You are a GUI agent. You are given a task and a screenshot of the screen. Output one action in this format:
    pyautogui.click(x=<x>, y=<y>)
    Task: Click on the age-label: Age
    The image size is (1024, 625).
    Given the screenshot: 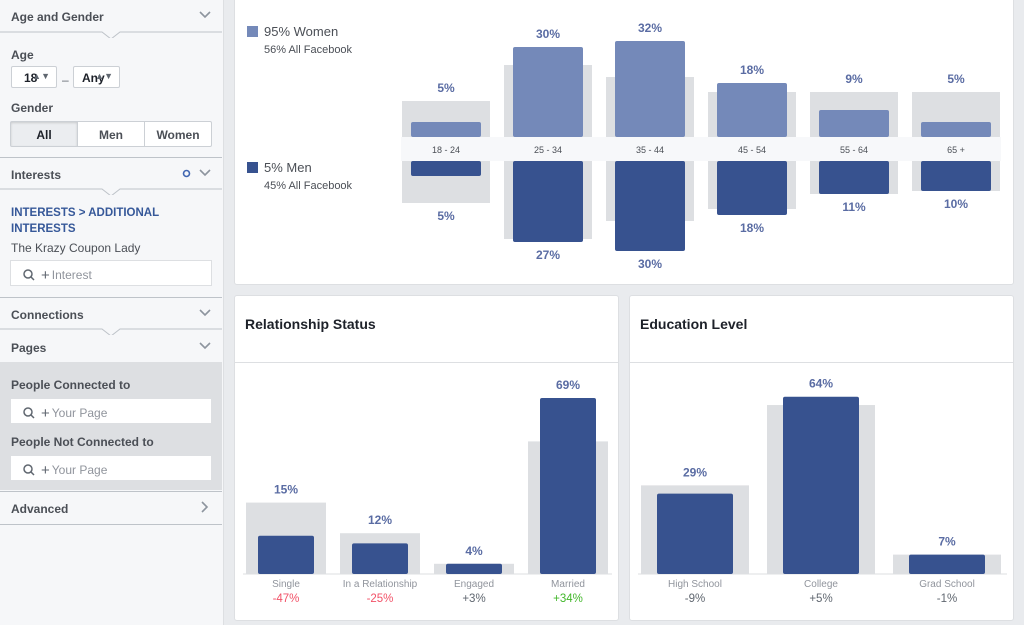 What is the action you would take?
    pyautogui.click(x=22, y=55)
    